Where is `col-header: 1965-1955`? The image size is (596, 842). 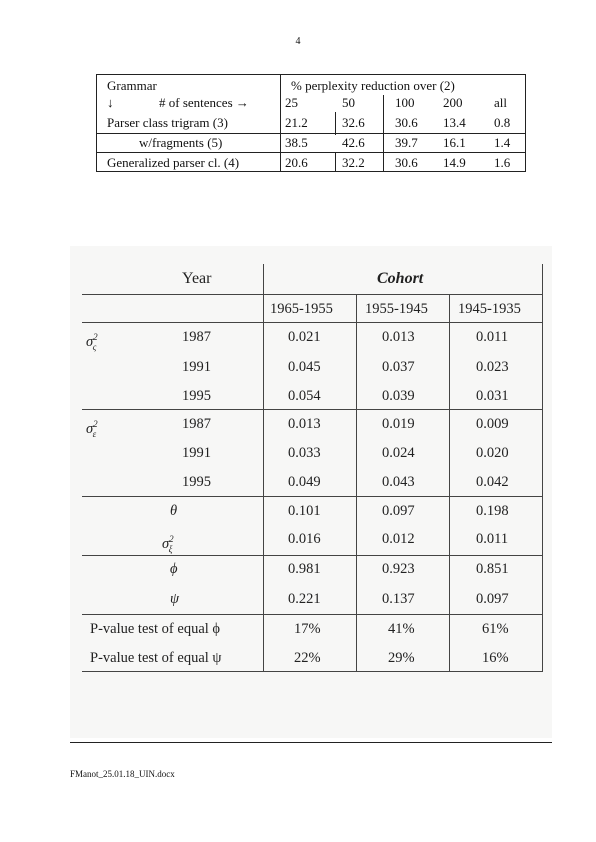
col-header: 1965-1955 is located at coordinates (301, 309).